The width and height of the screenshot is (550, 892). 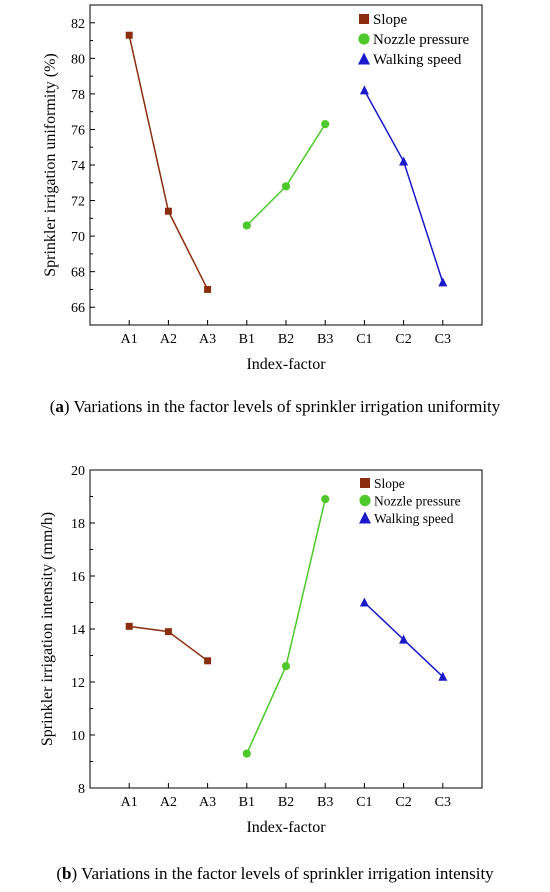 What do you see at coordinates (50, 165) in the screenshot?
I see `y-axis-label: Sprinkler irrigation uniformity (%)` at bounding box center [50, 165].